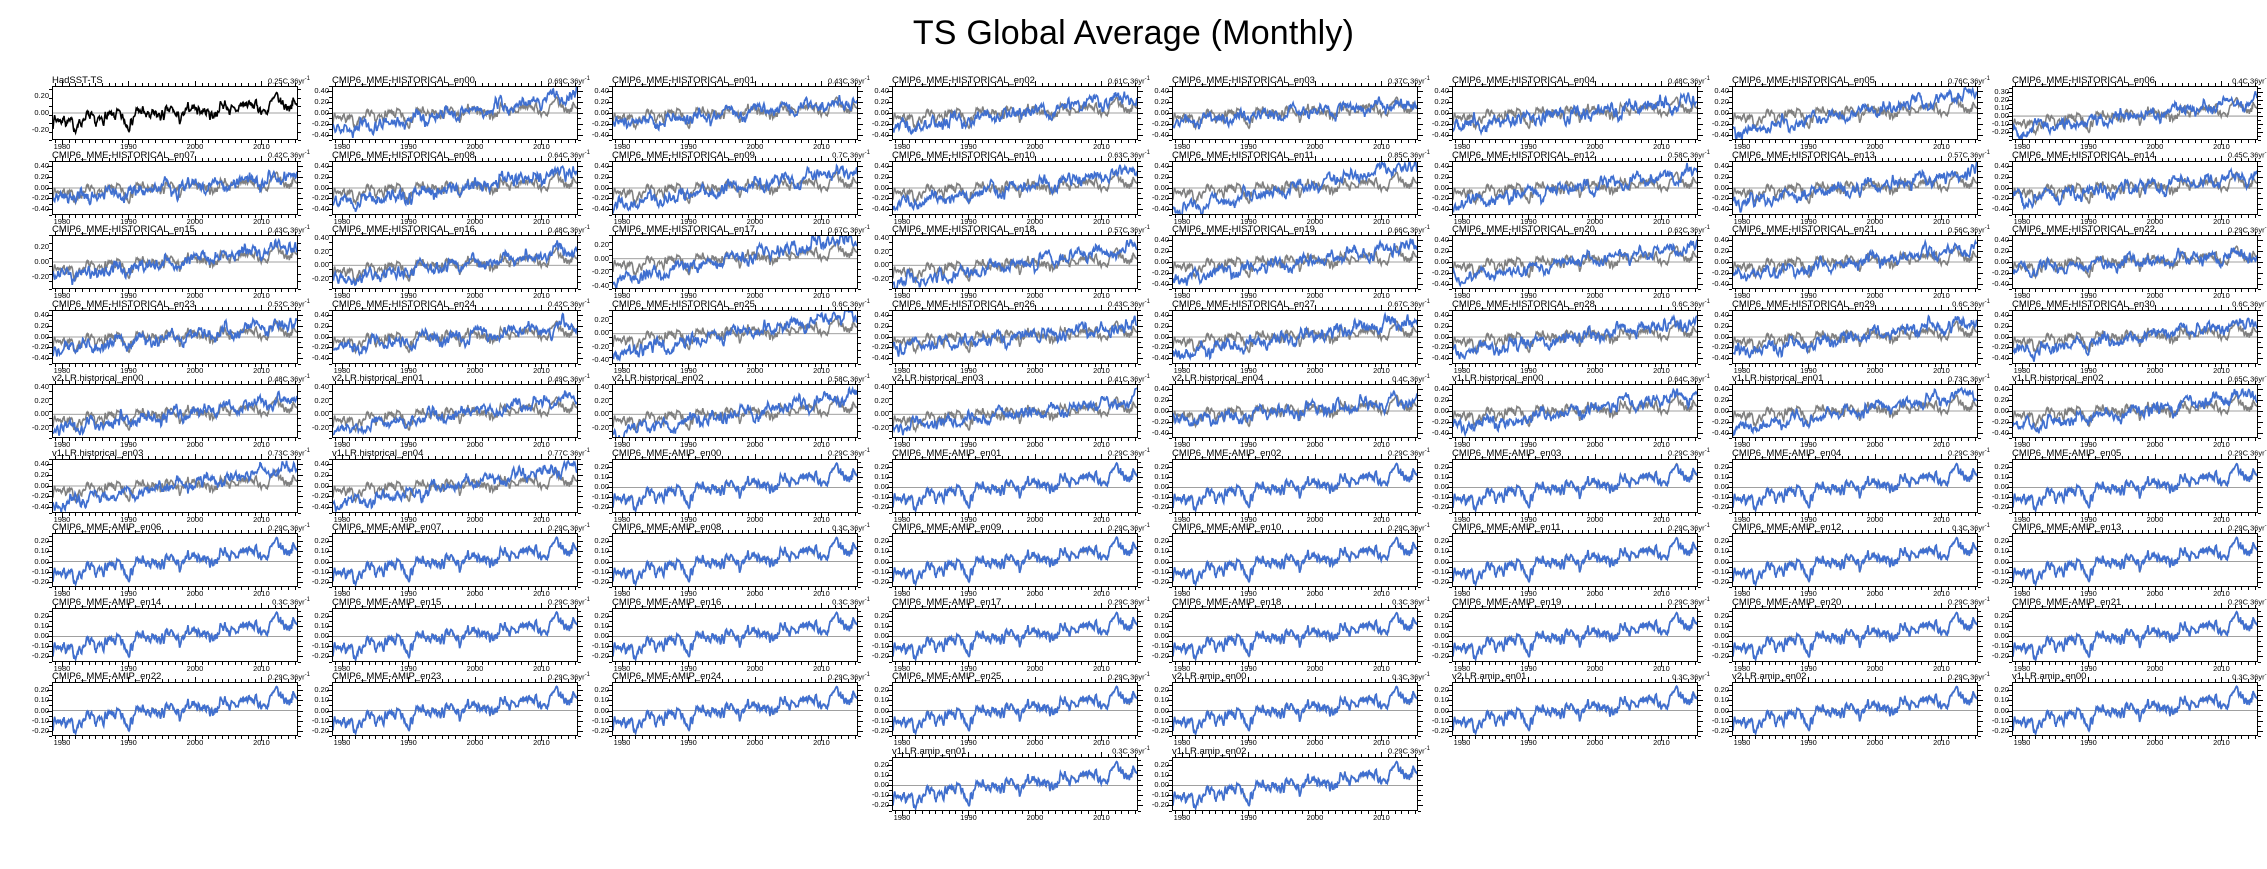  What do you see at coordinates (41, 96) in the screenshot?
I see `y-tick-label: 0.20` at bounding box center [41, 96].